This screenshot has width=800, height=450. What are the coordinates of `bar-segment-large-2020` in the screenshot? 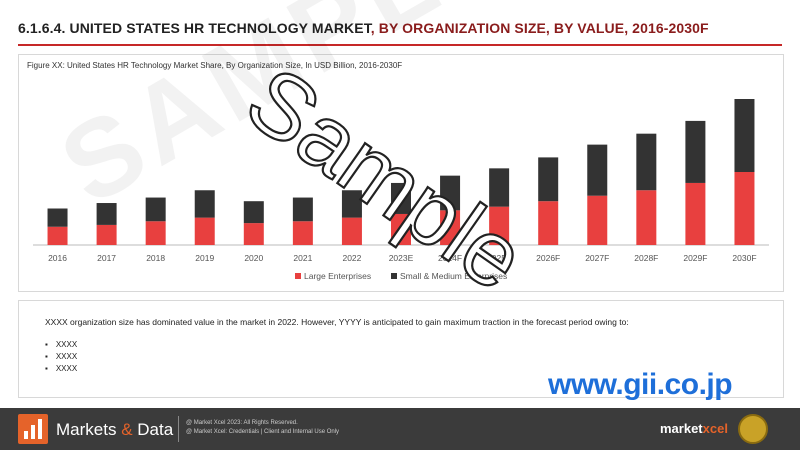 It's located at (253, 234).